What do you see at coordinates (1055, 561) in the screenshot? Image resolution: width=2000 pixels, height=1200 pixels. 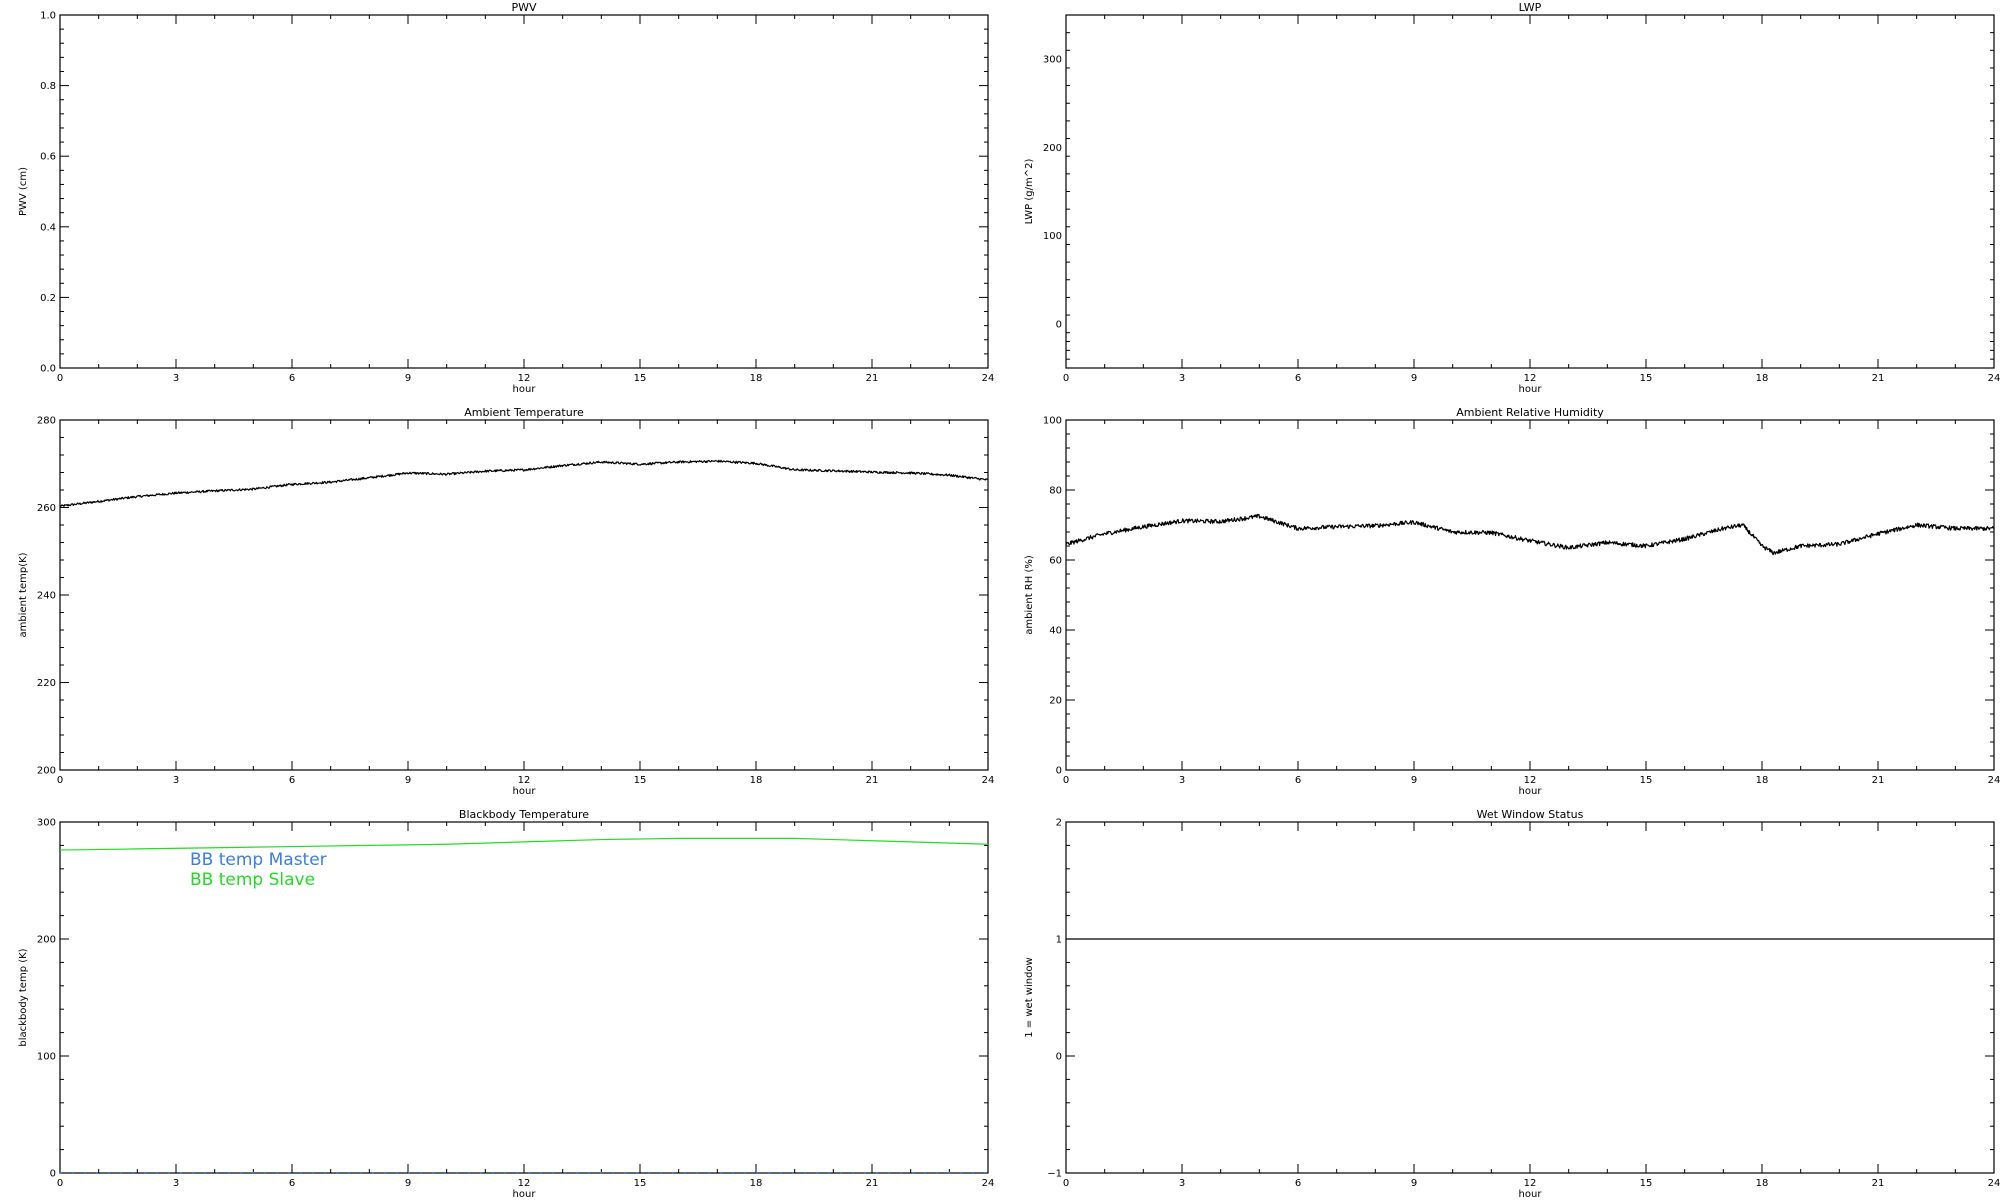 I see `y-tick-label: 60` at bounding box center [1055, 561].